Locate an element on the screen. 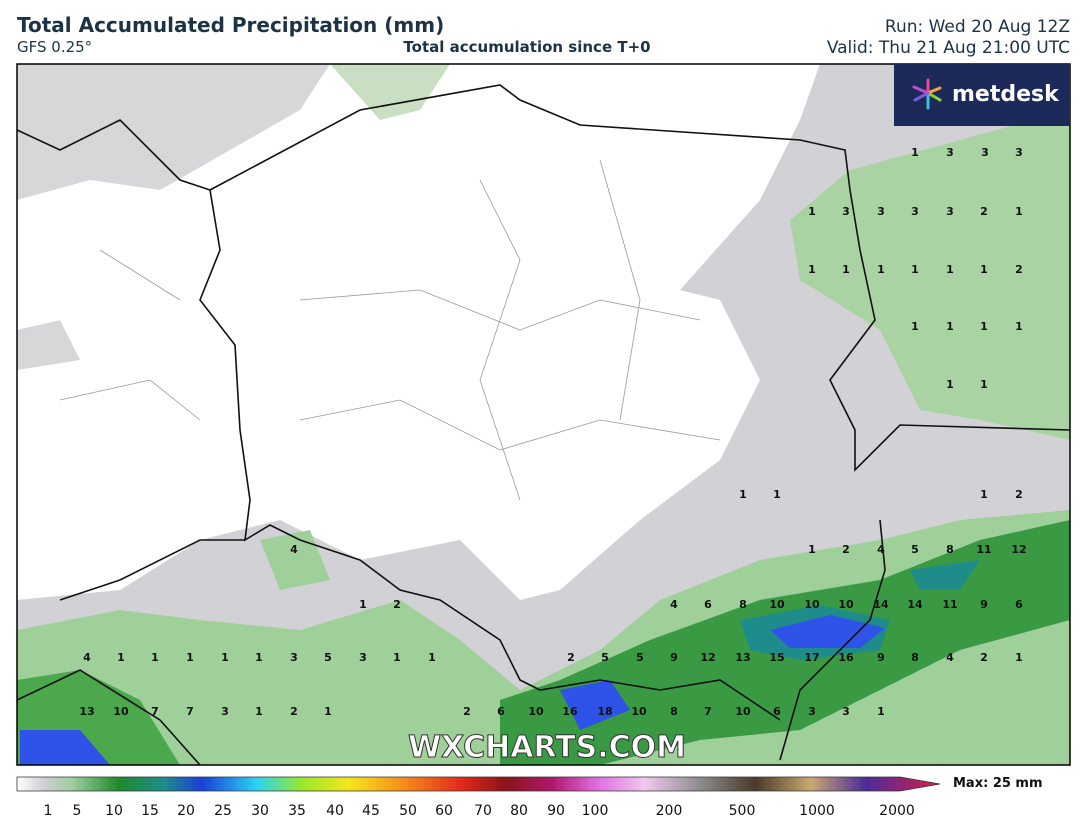  colorbar-tick-label: 60 is located at coordinates (444, 811).